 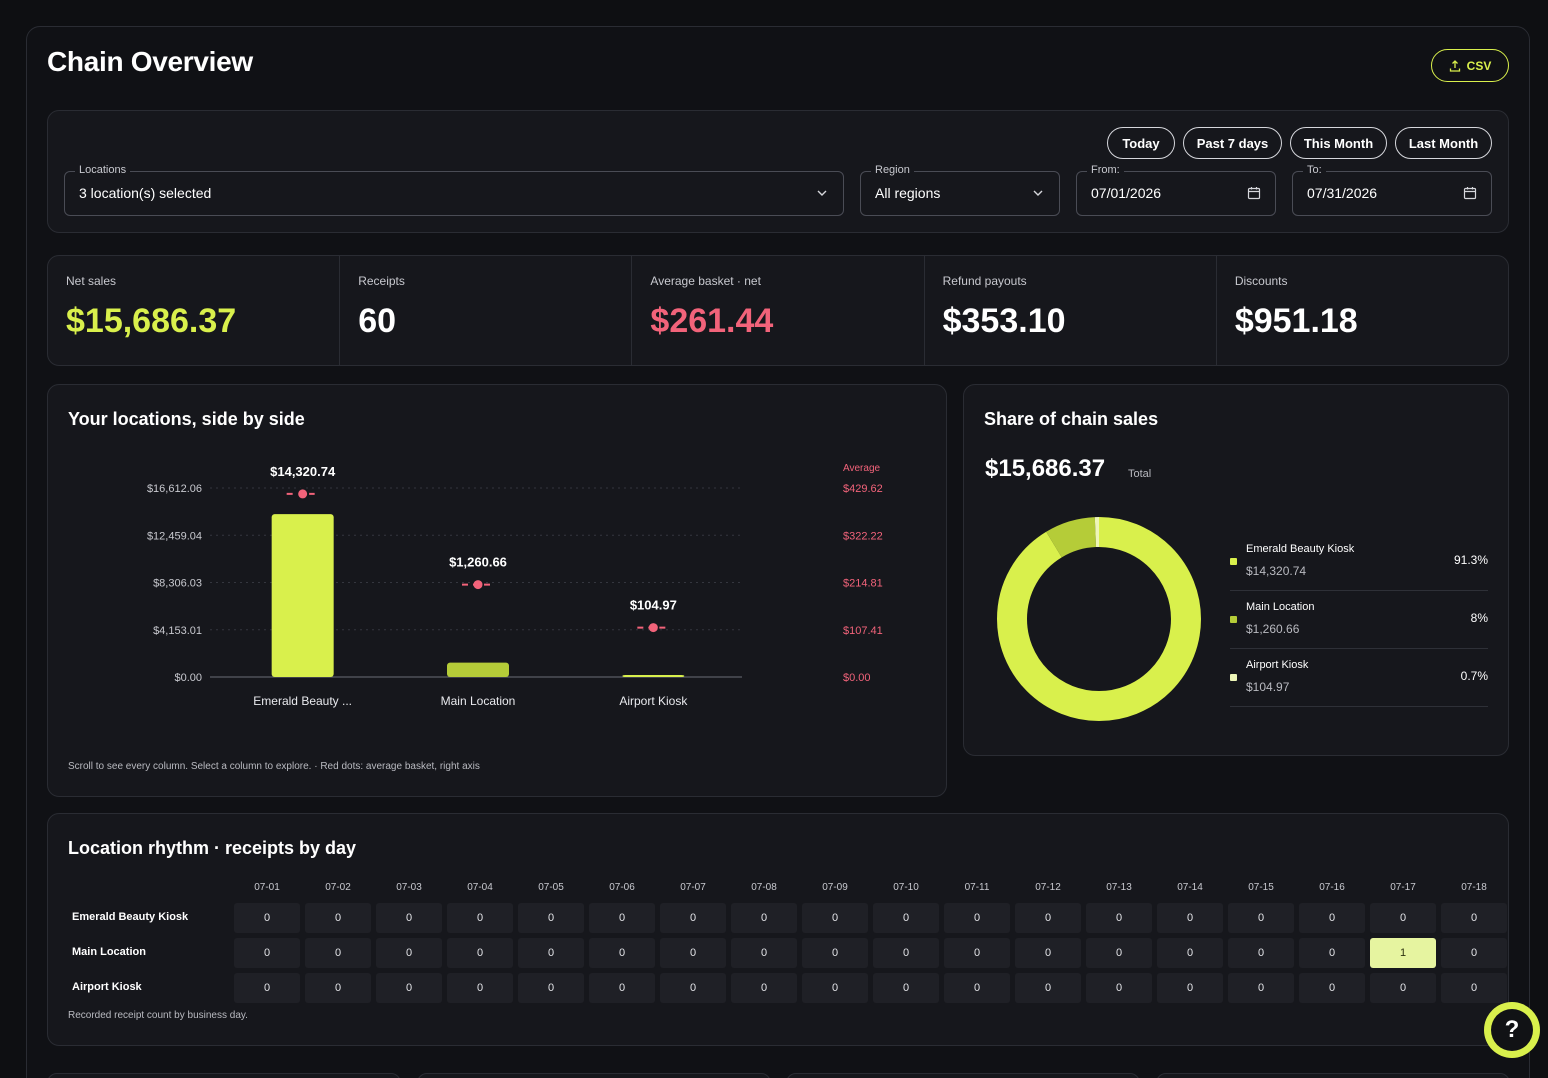 I want to click on range-past-7-days-button: Past 7 days, so click(x=1232, y=143).